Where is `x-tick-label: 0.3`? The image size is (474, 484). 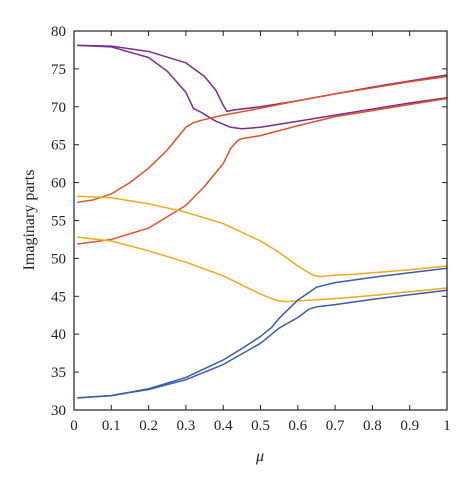 x-tick-label: 0.3 is located at coordinates (186, 426).